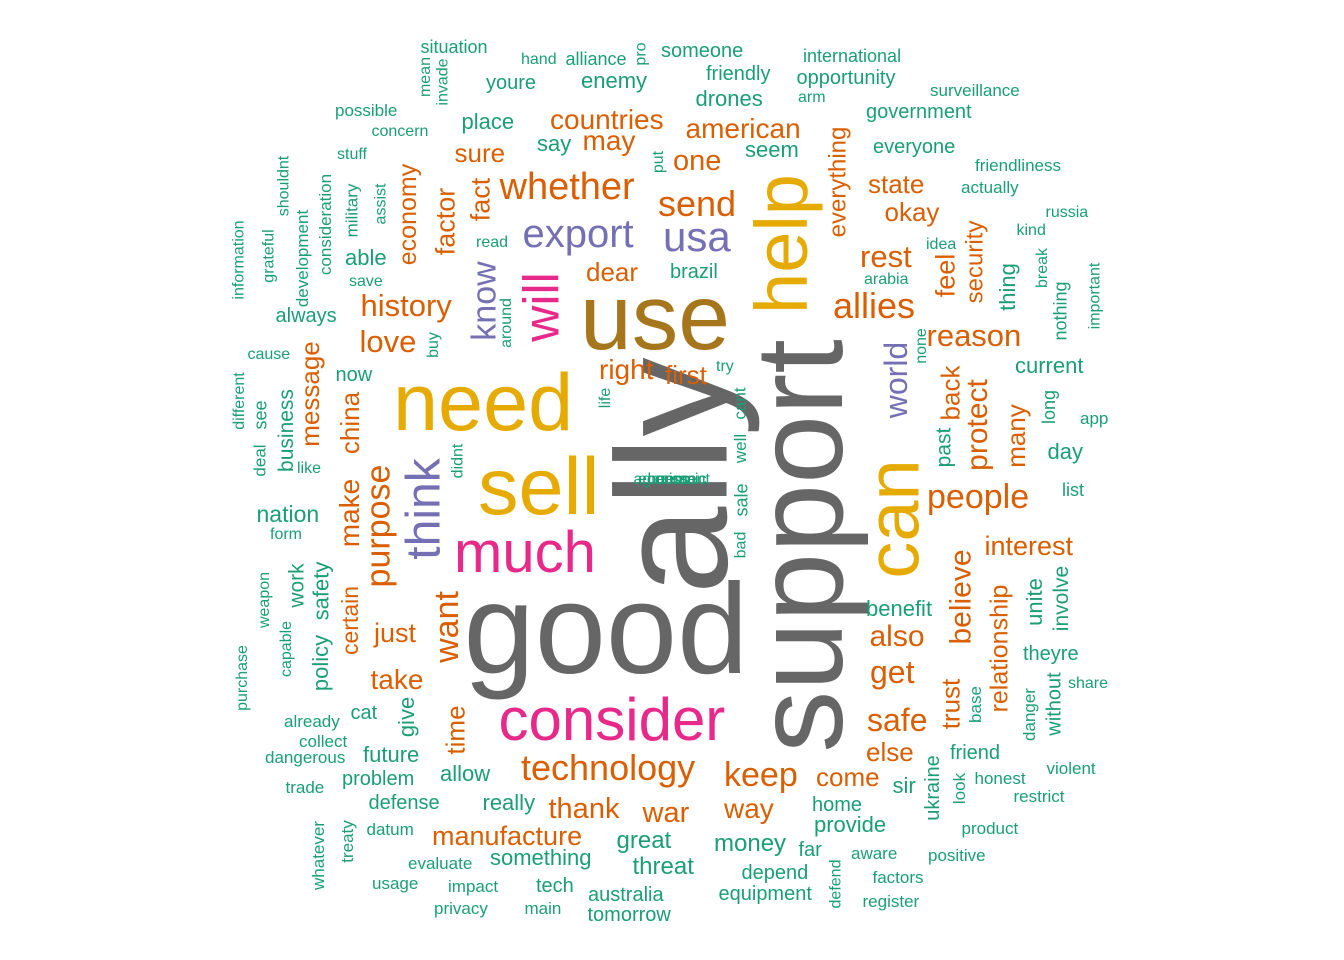 This screenshot has height=960, width=1344. I want to click on word-send: send, so click(697, 203).